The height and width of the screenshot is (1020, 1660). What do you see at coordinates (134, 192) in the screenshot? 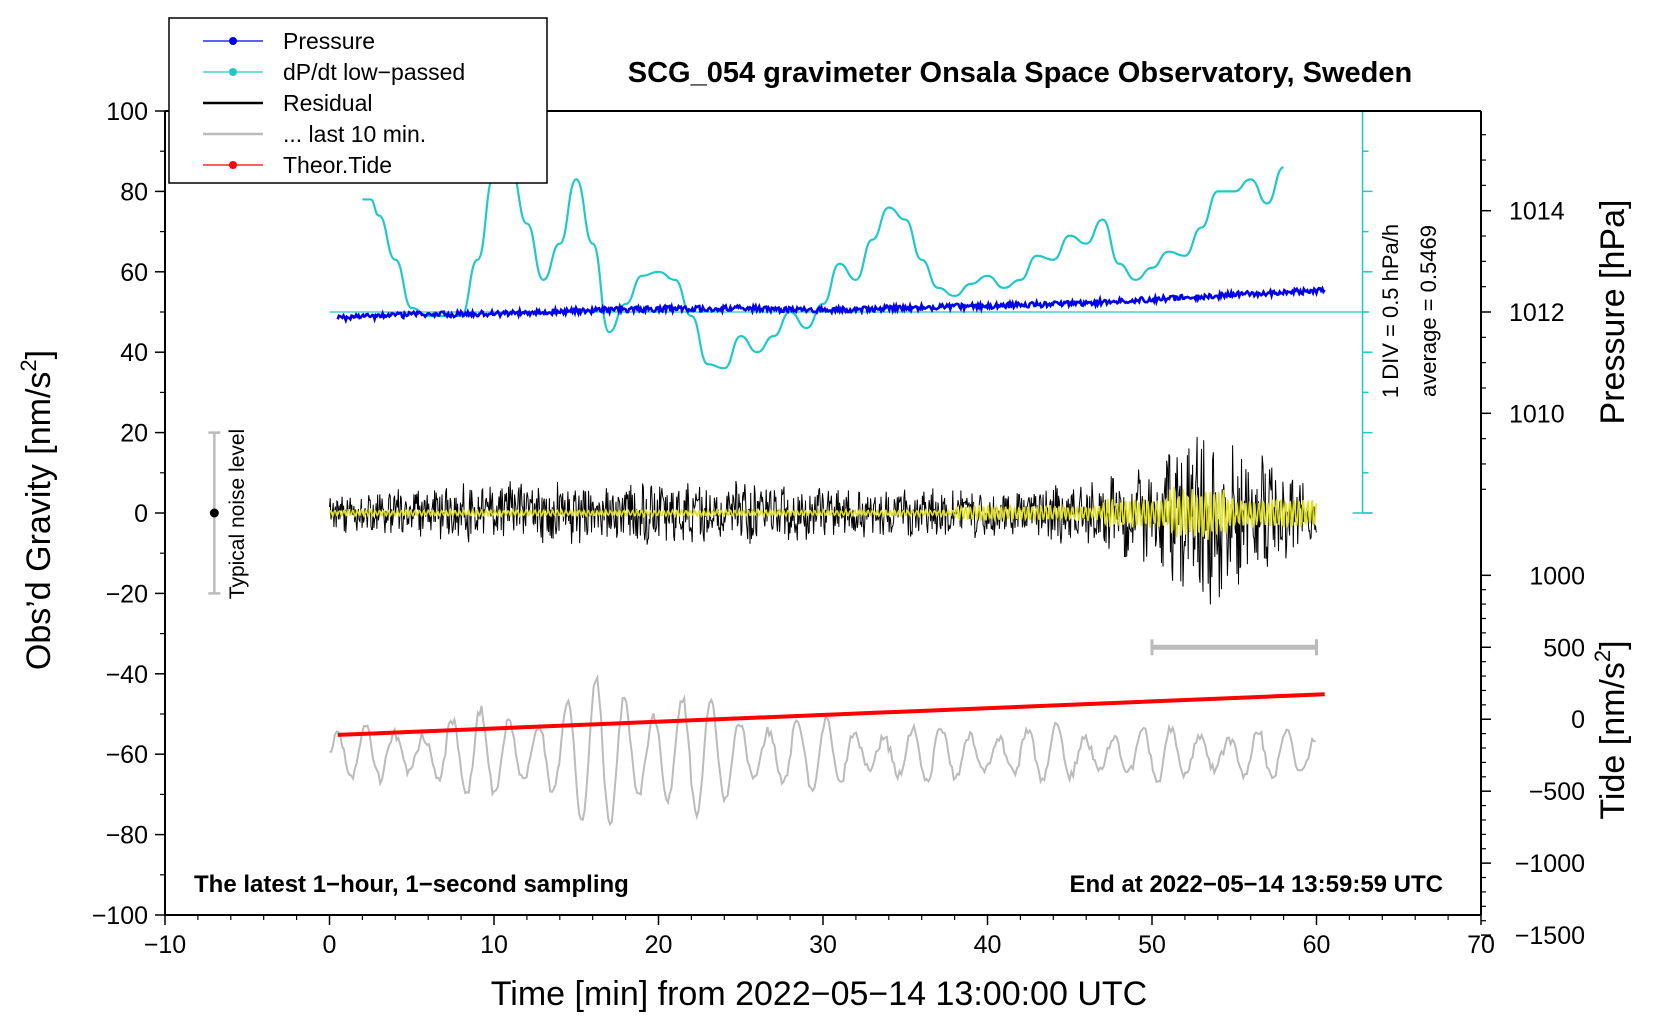
I see `y-tick-label: 80` at bounding box center [134, 192].